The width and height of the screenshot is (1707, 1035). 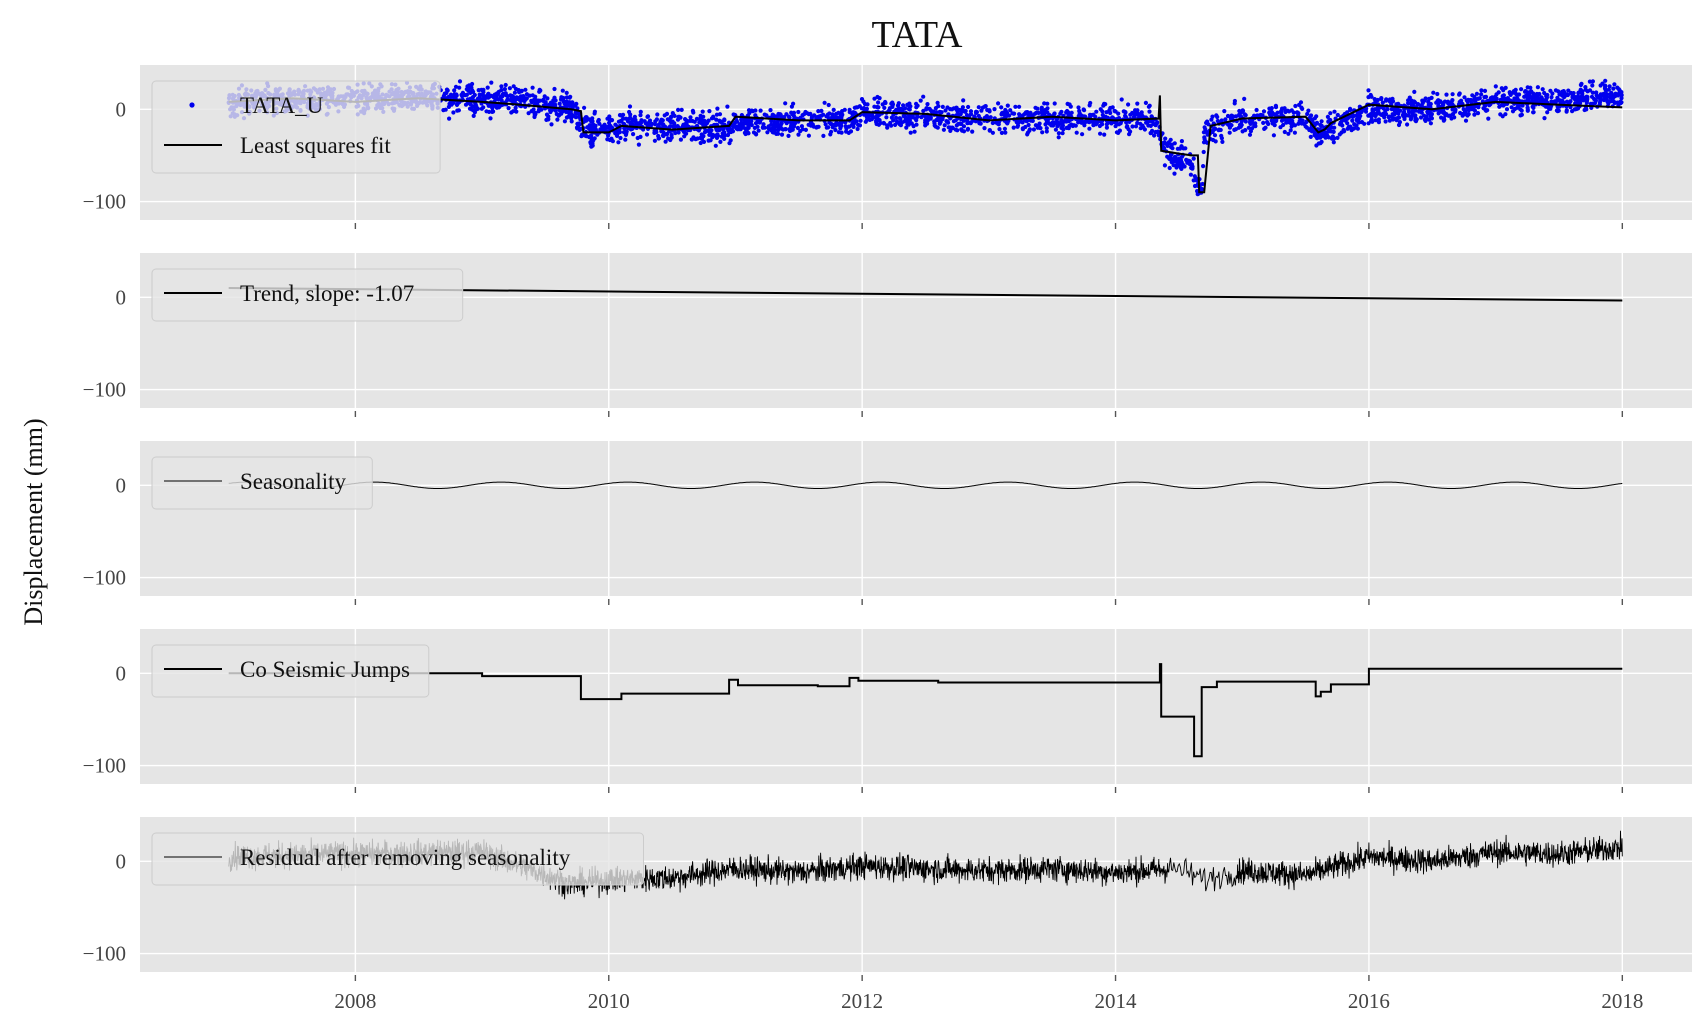 I want to click on panel-background, so click(x=916, y=518).